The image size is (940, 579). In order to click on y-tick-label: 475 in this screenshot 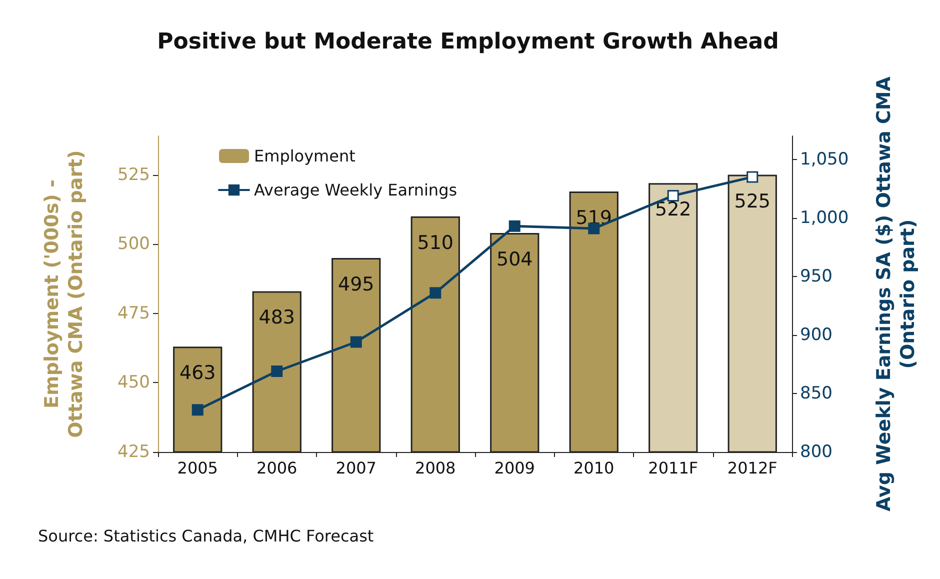, I will do `click(134, 313)`.